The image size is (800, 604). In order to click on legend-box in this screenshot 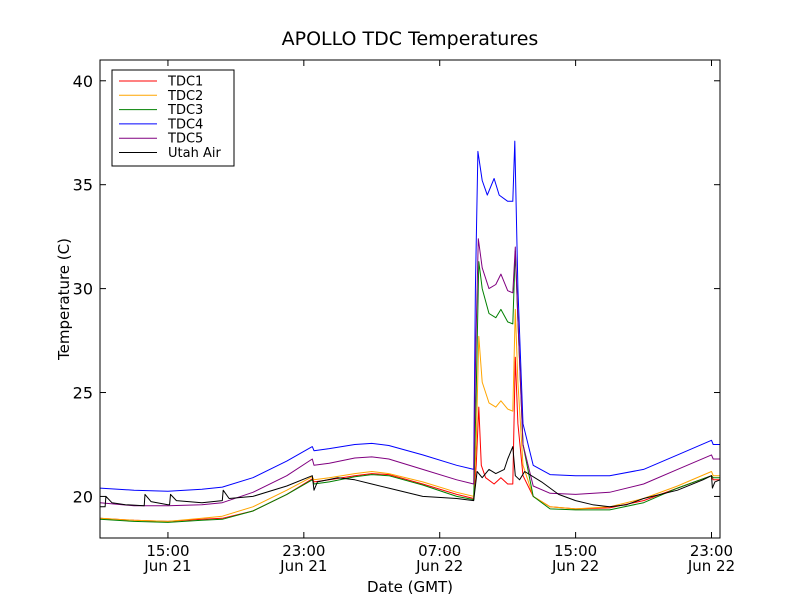, I will do `click(173, 118)`.